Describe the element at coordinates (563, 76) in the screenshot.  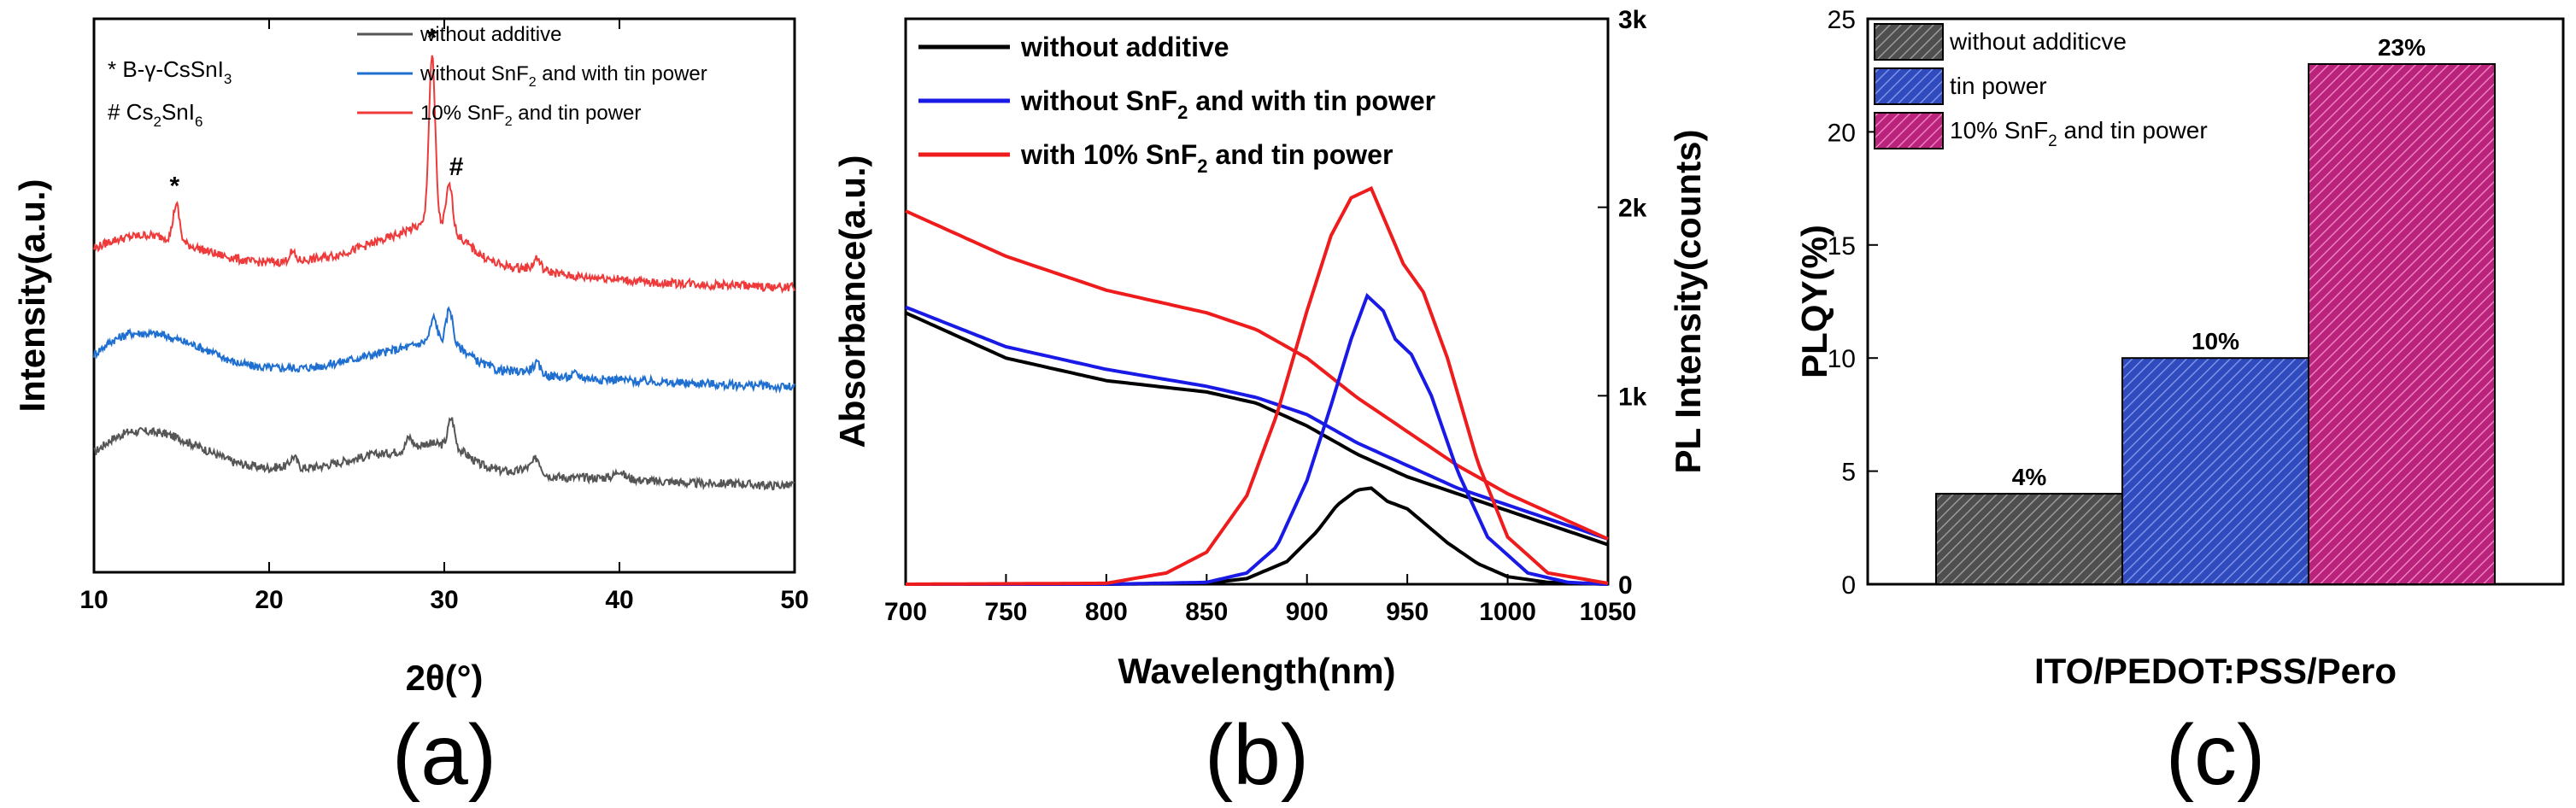
I see `xrd-legend-label: without SnF2 and with tin power` at that location.